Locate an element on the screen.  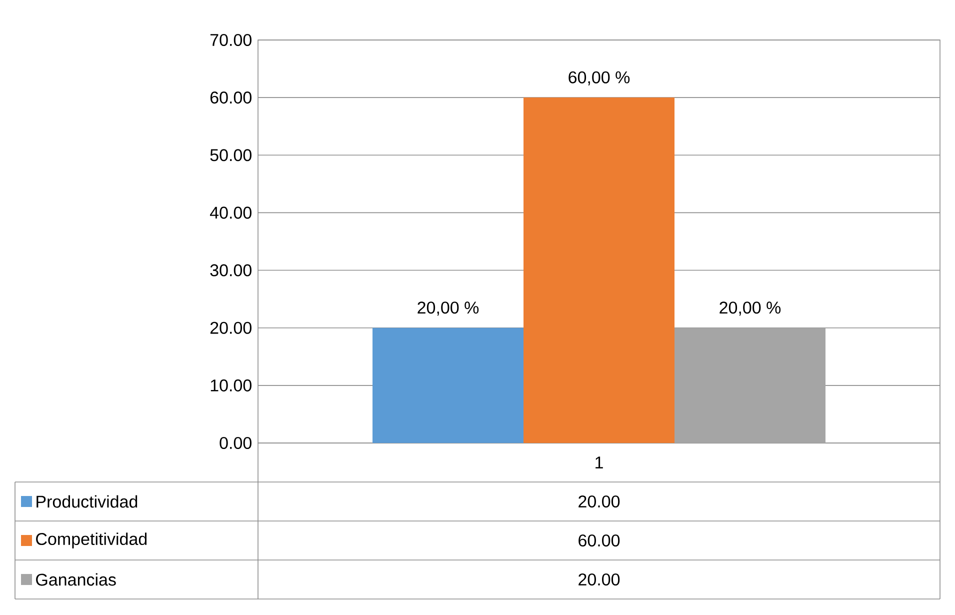
y-tick-label: 40.00 is located at coordinates (231, 212).